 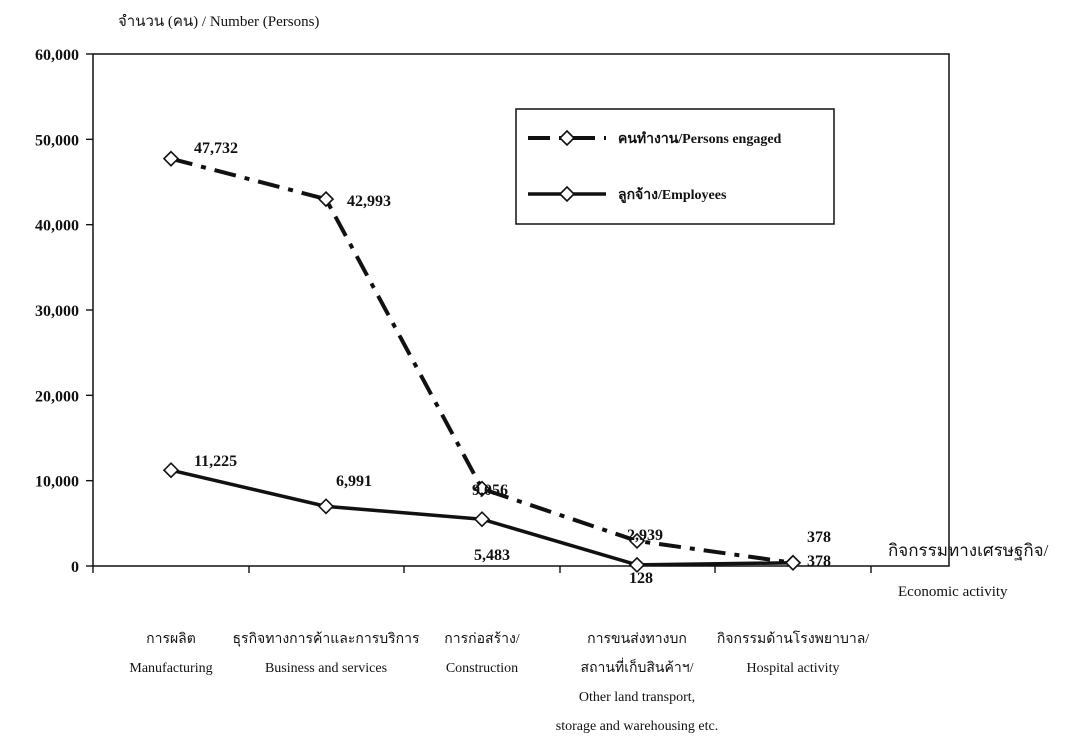 I want to click on x-axis-title: กิจกรรมทางเศรษฐกิจ/, so click(x=968, y=551).